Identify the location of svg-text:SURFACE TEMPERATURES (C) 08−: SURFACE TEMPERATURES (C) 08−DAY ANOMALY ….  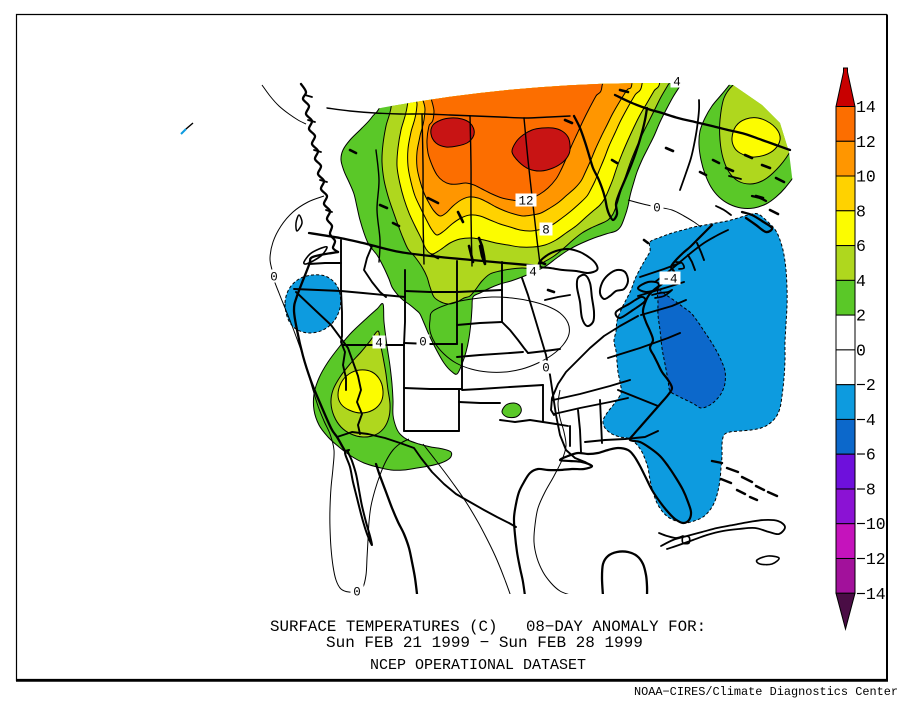
(488, 627).